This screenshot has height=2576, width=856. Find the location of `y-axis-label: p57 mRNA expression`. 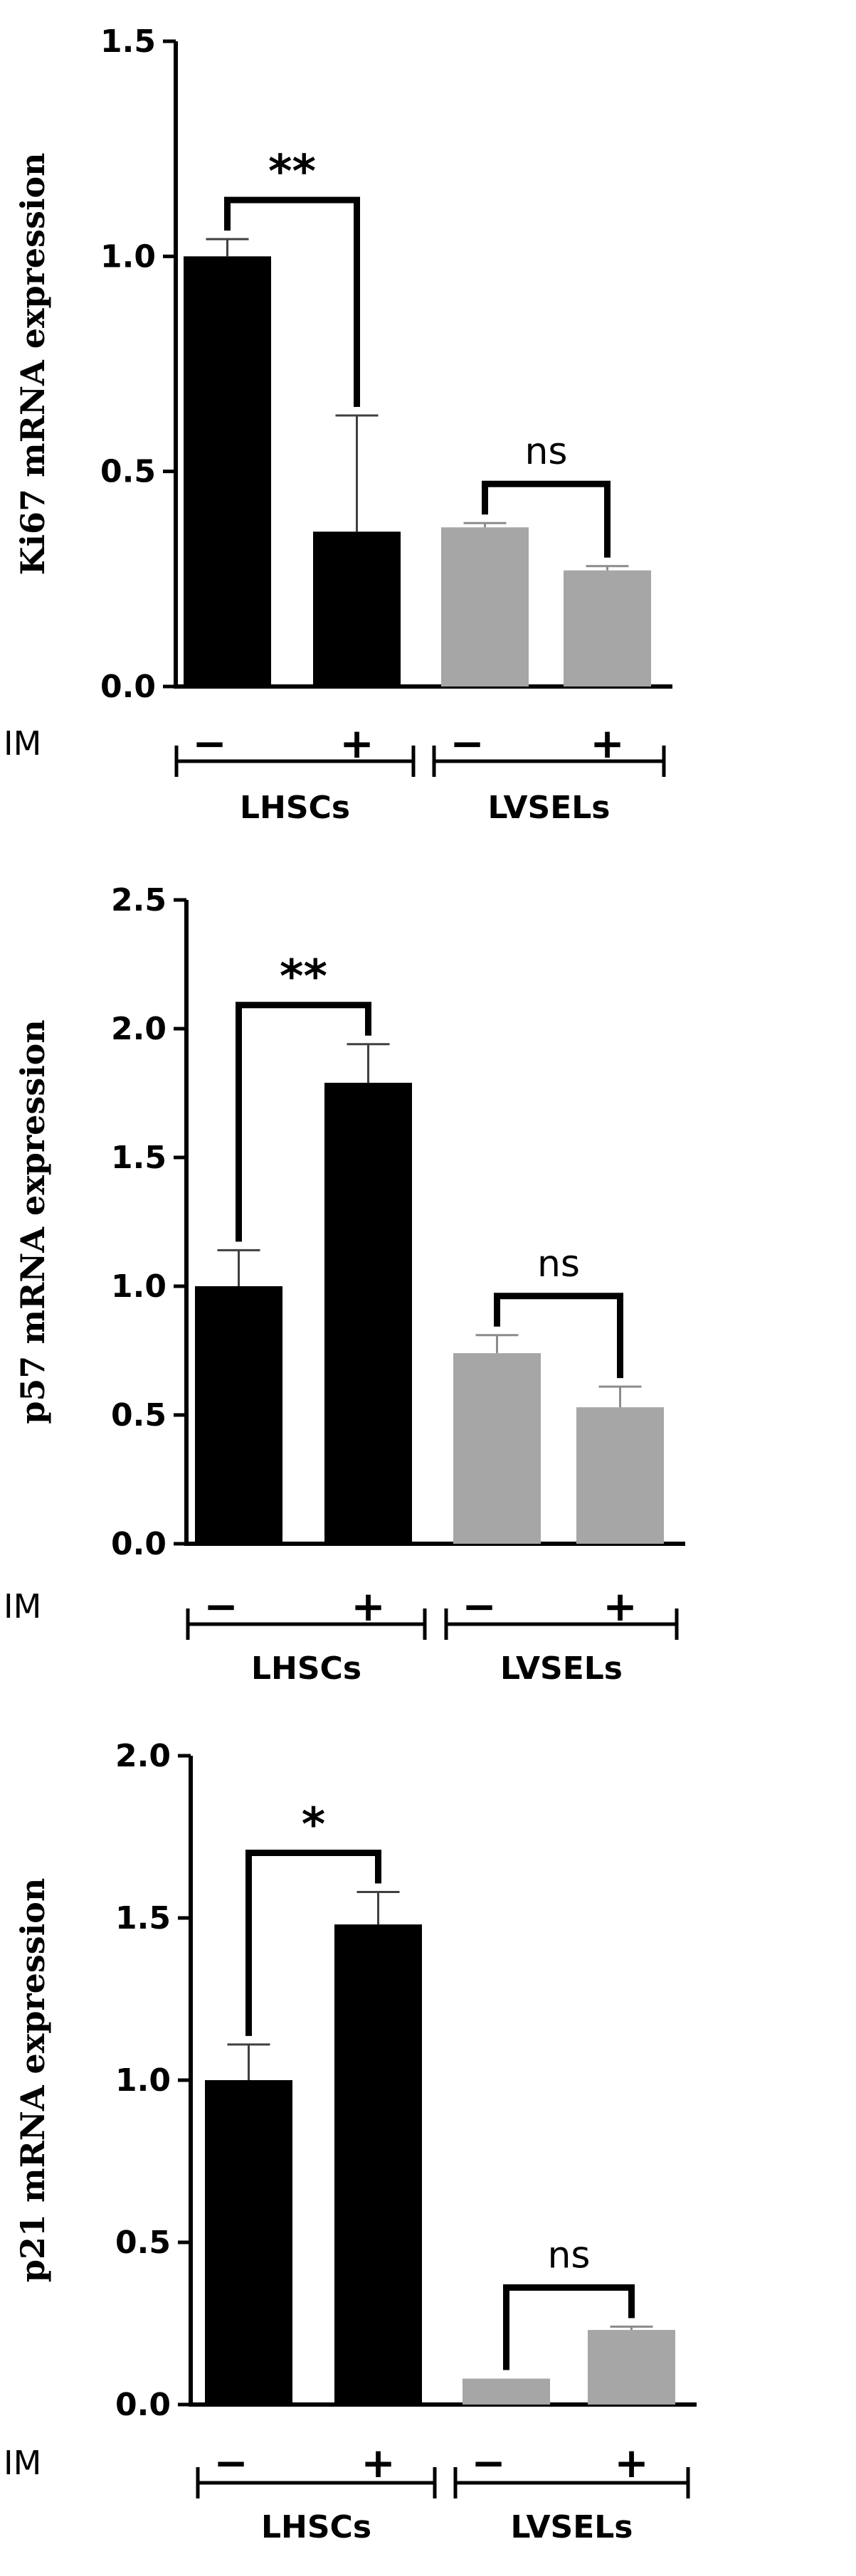

y-axis-label: p57 mRNA expression is located at coordinates (33, 1221).